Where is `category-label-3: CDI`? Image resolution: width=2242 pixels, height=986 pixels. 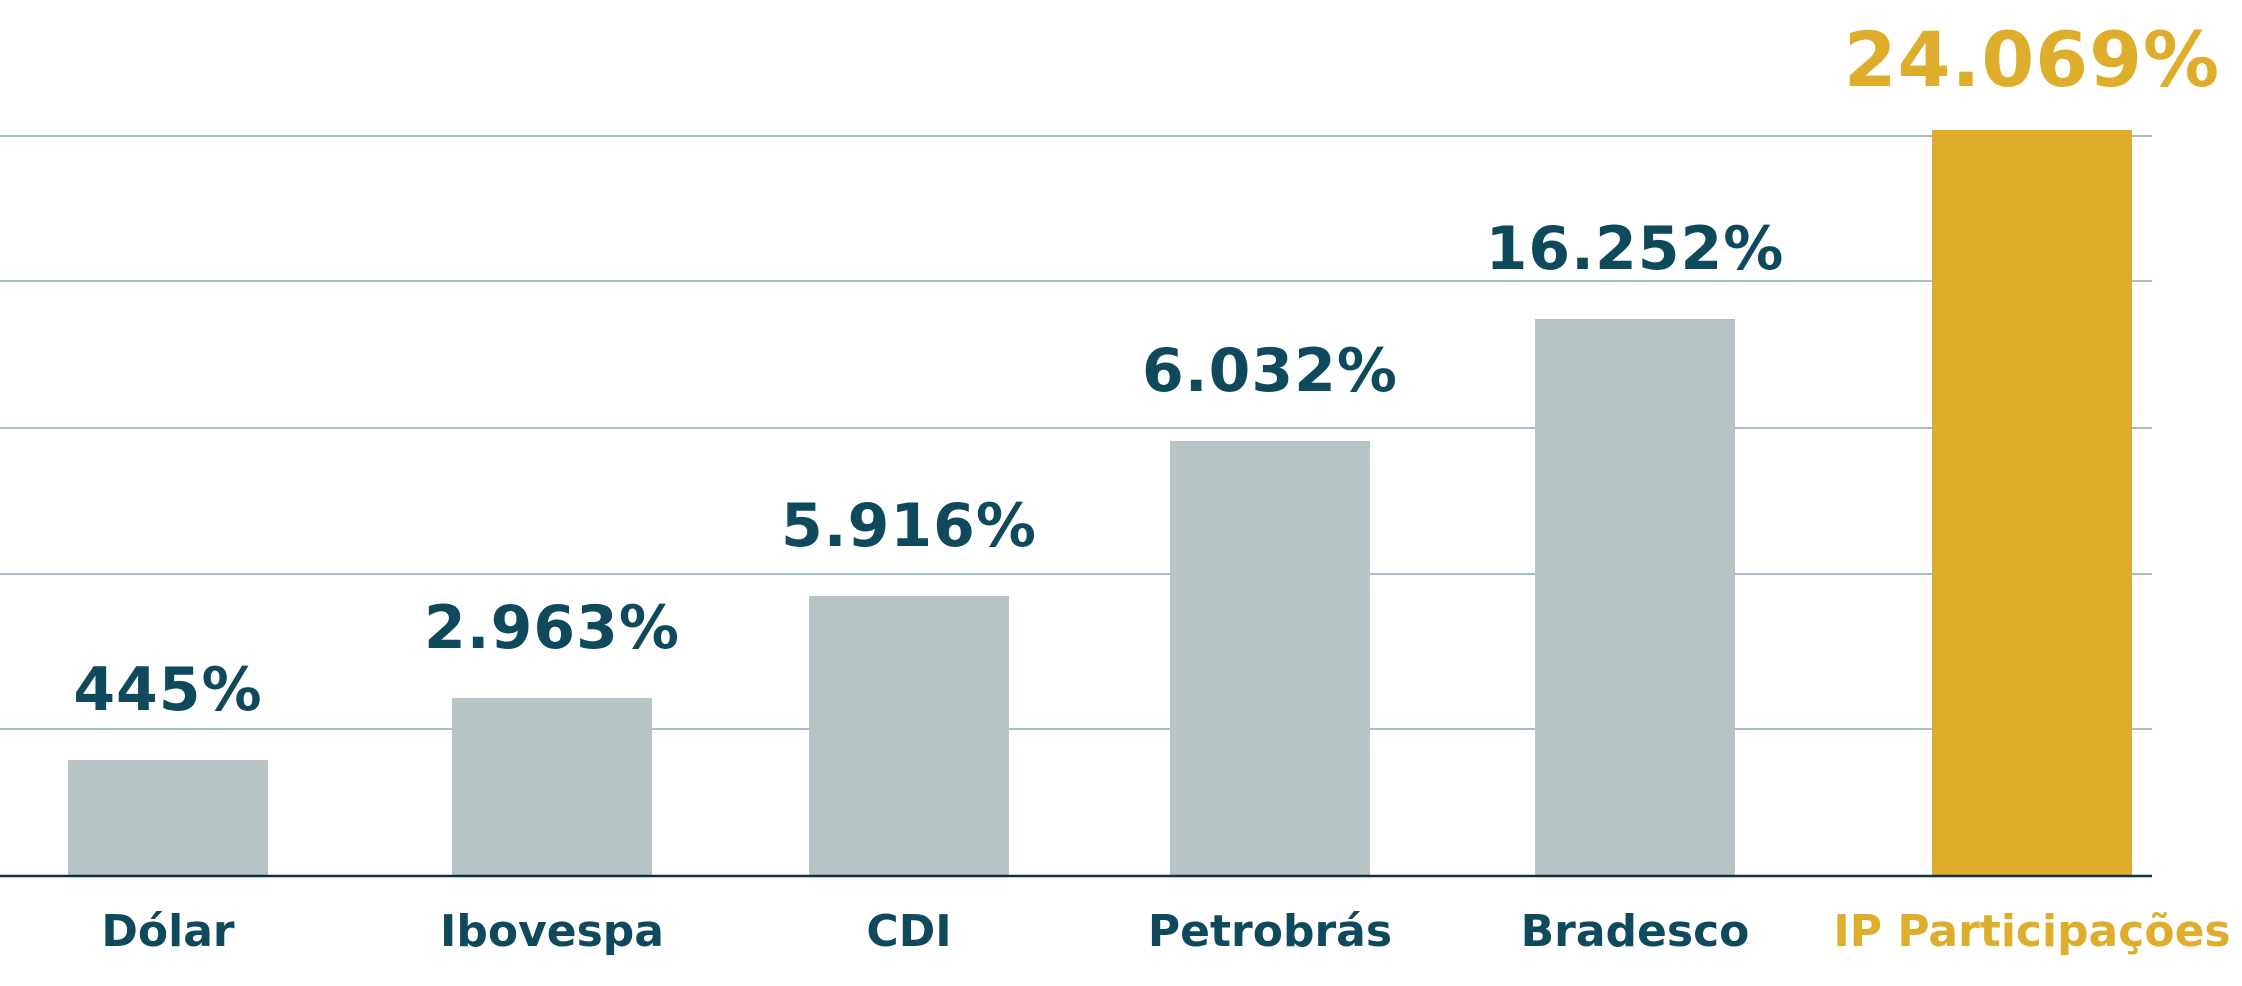 category-label-3: CDI is located at coordinates (908, 931).